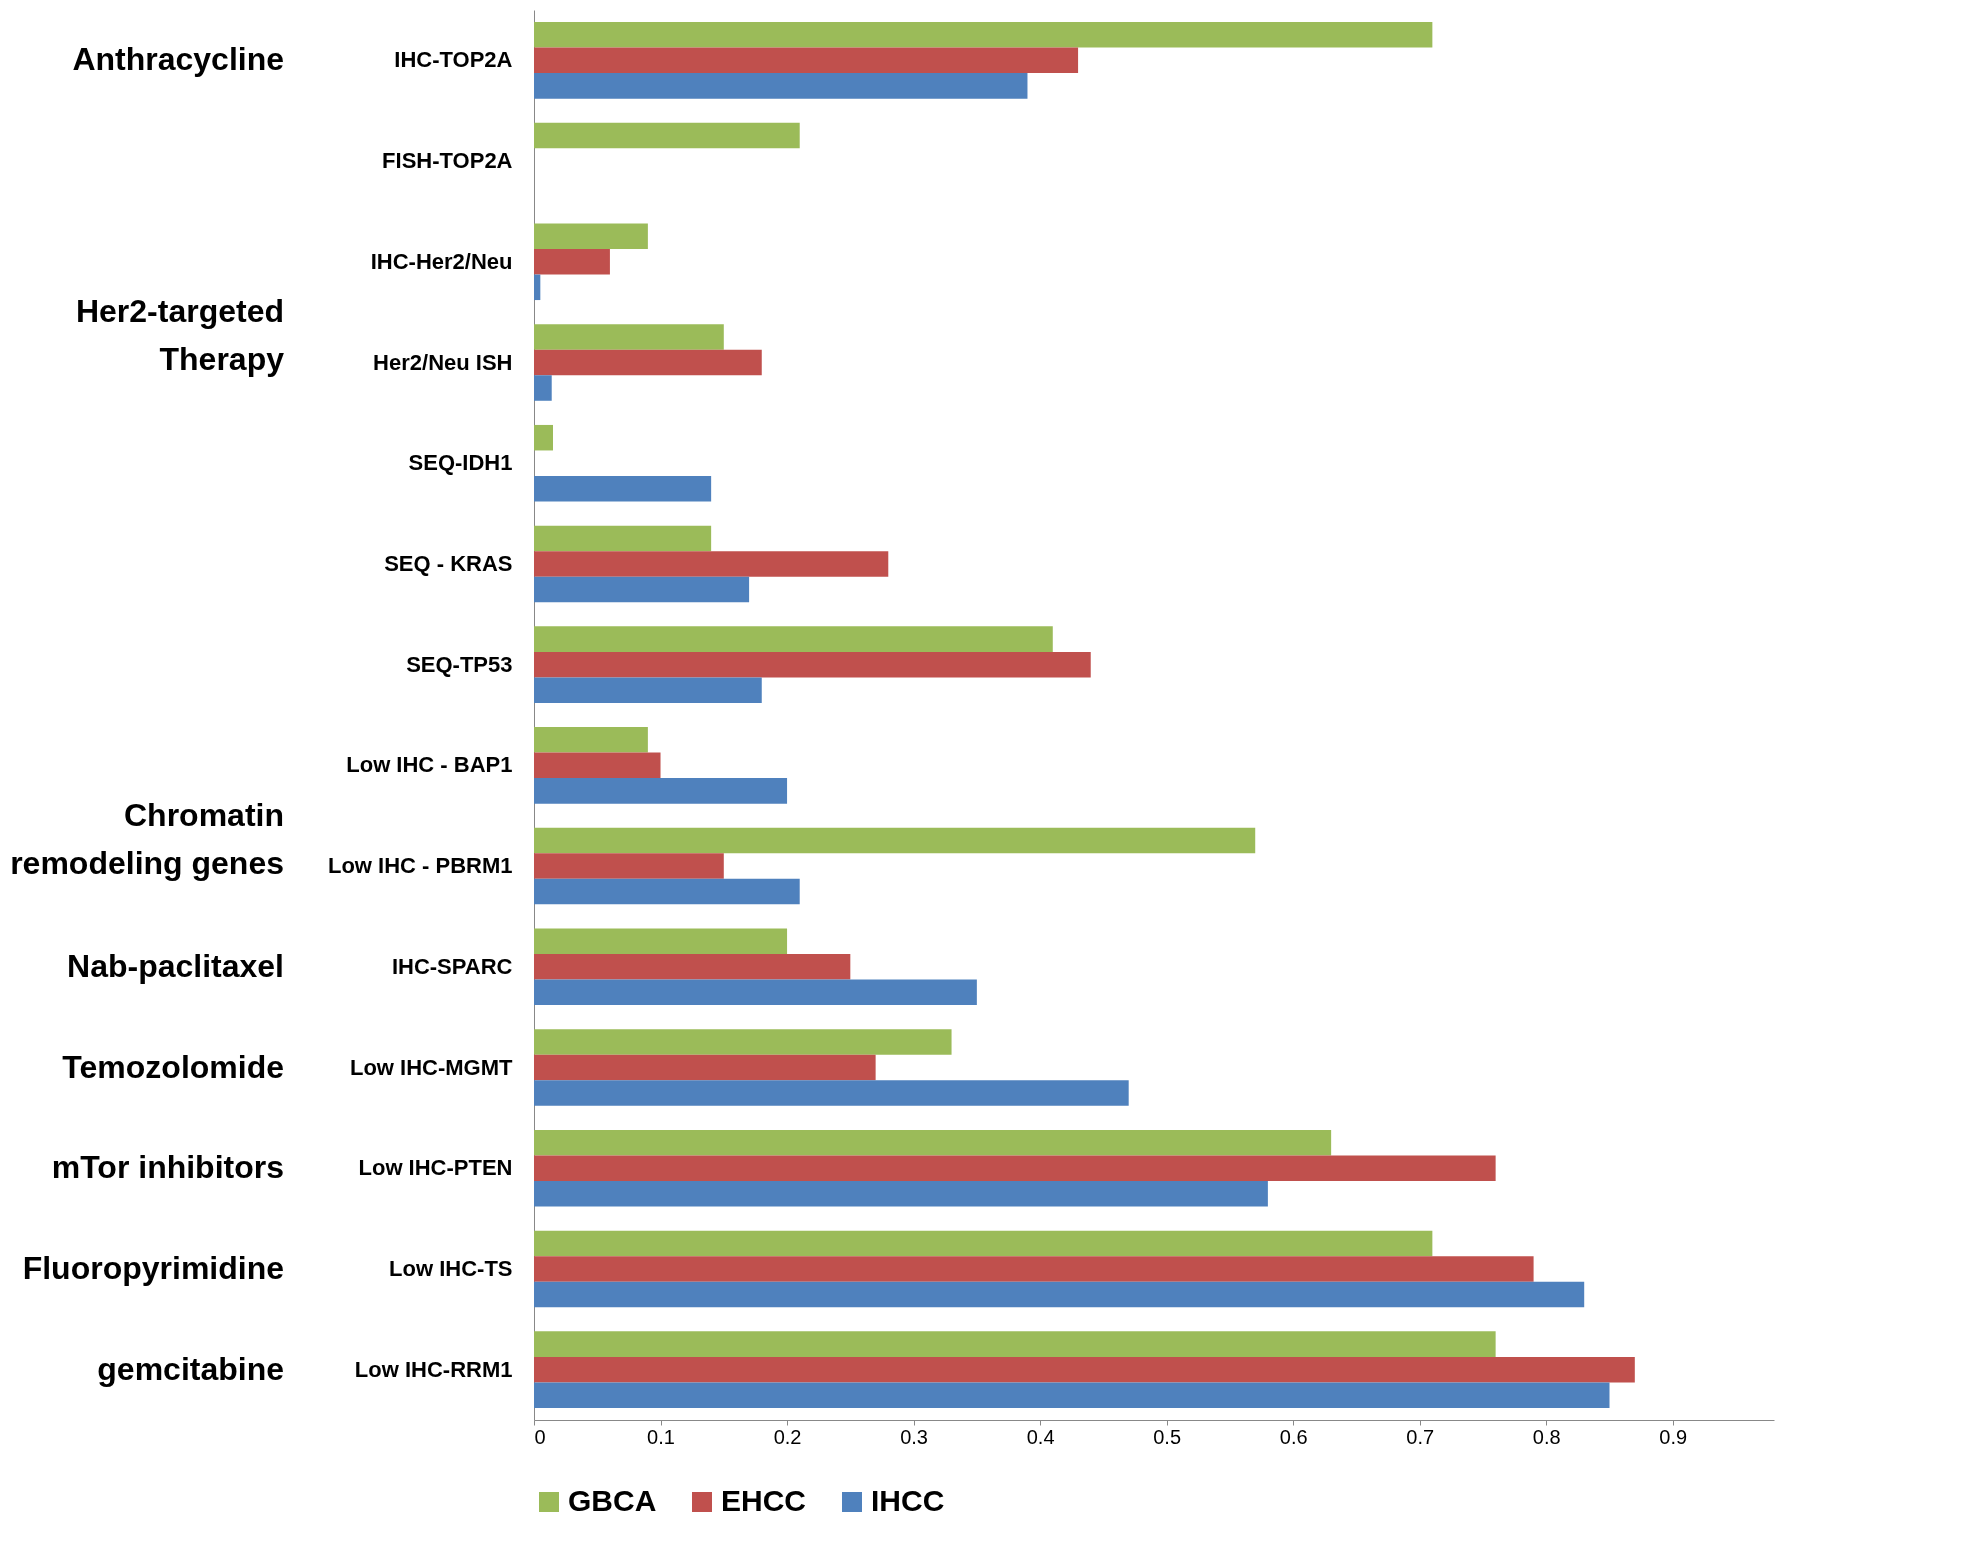  I want to click on y-tick-label: SEQ-TP53, so click(459, 664).